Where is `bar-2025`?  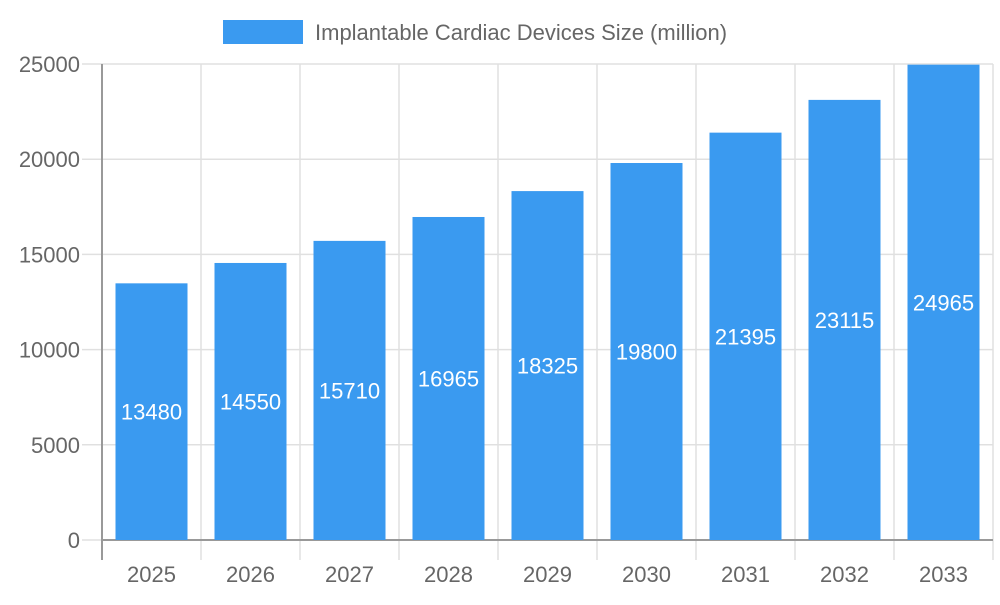
bar-2025 is located at coordinates (151, 411).